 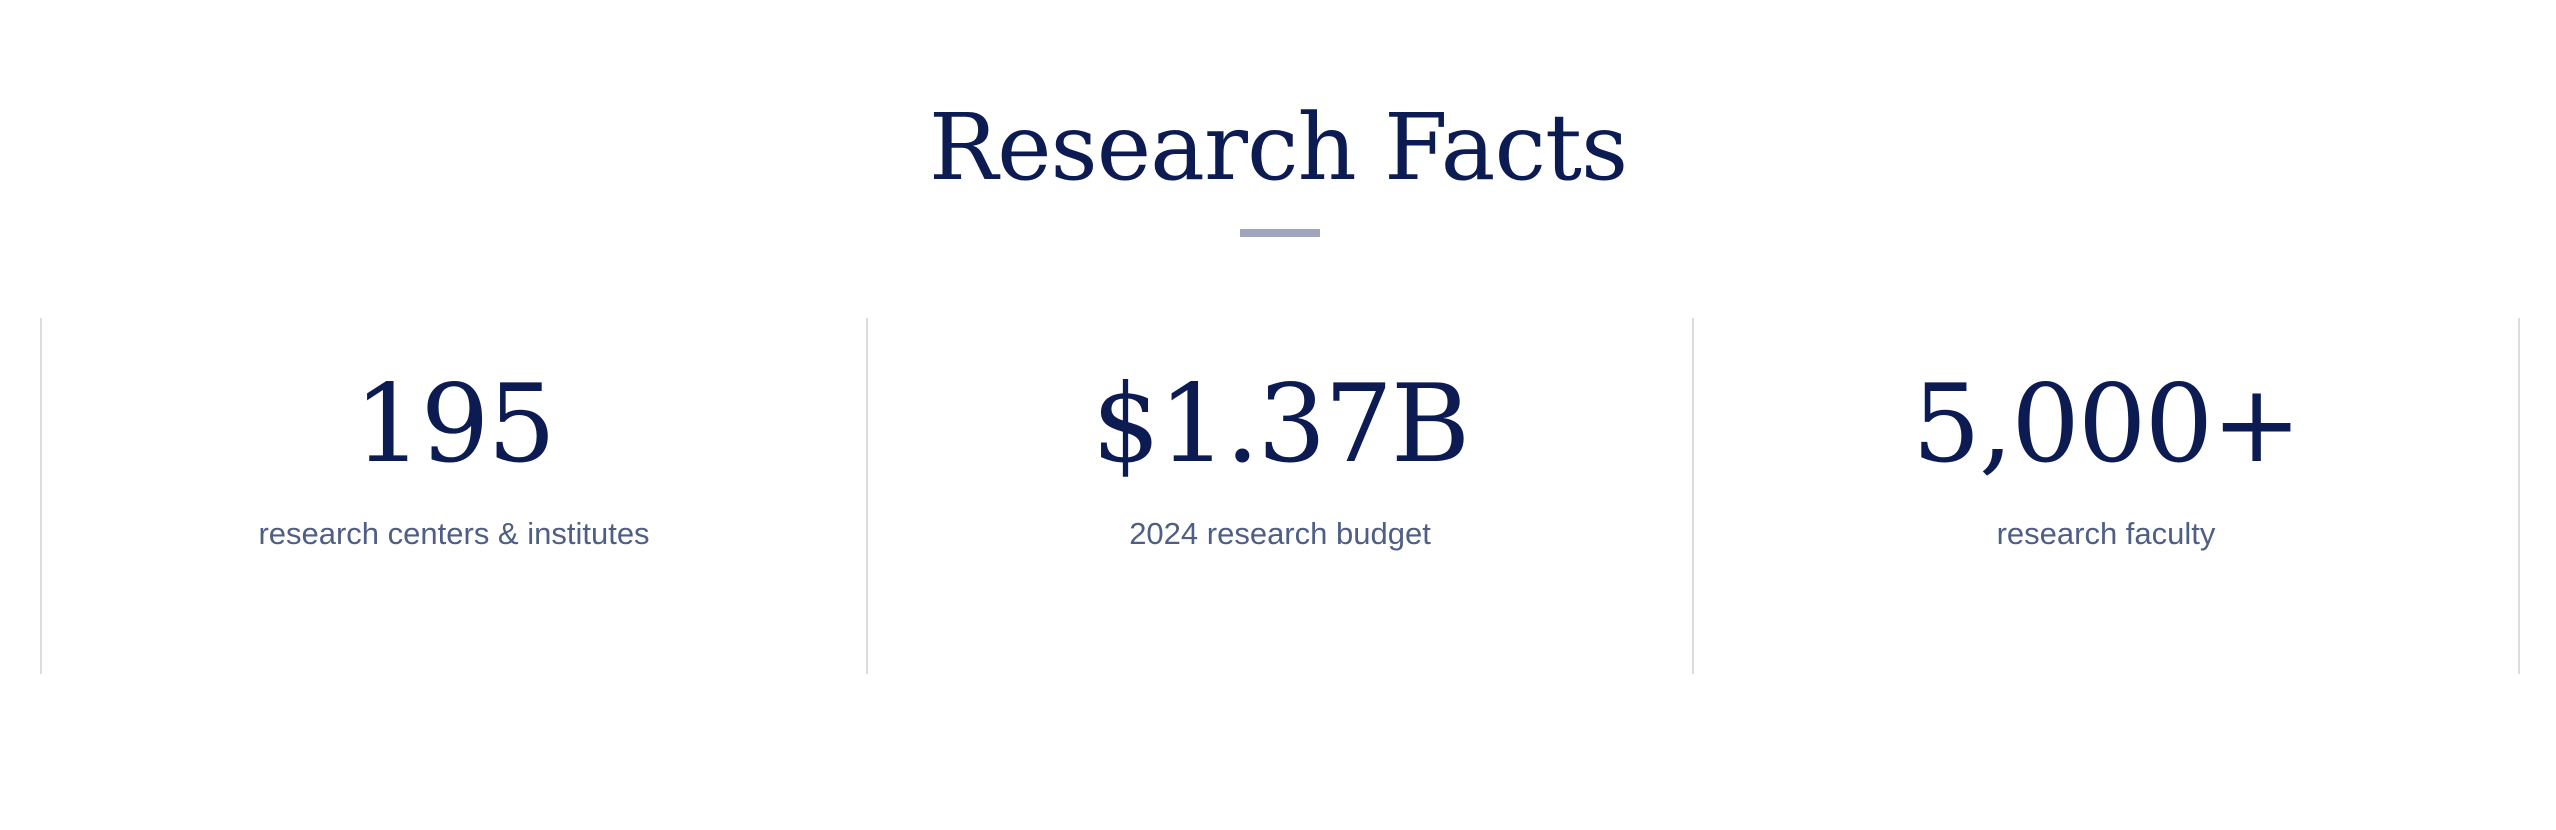 I want to click on fact-label: research centers & institutes, so click(x=454, y=533).